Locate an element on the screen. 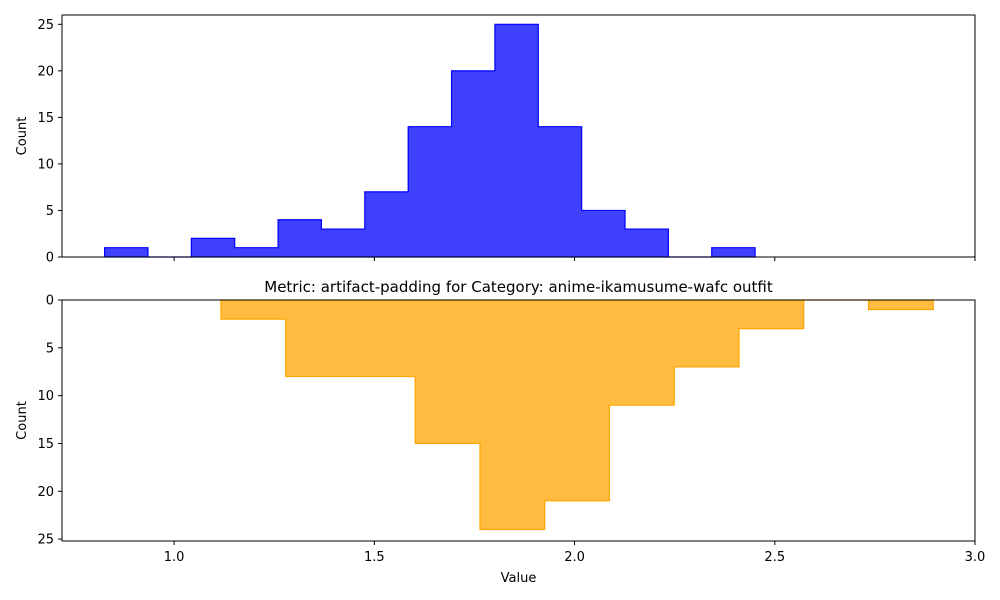 The height and width of the screenshot is (600, 1000). y-axis-label-bottom: Count is located at coordinates (22, 420).